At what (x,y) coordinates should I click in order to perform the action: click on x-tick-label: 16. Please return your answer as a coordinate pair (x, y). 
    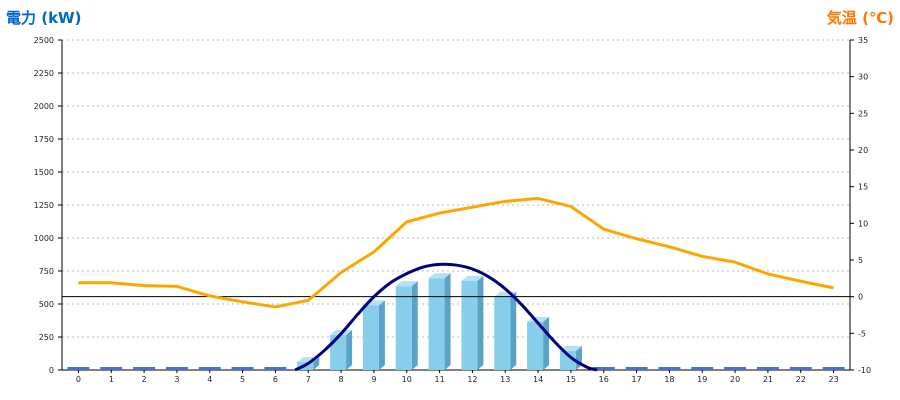
    Looking at the image, I should click on (604, 379).